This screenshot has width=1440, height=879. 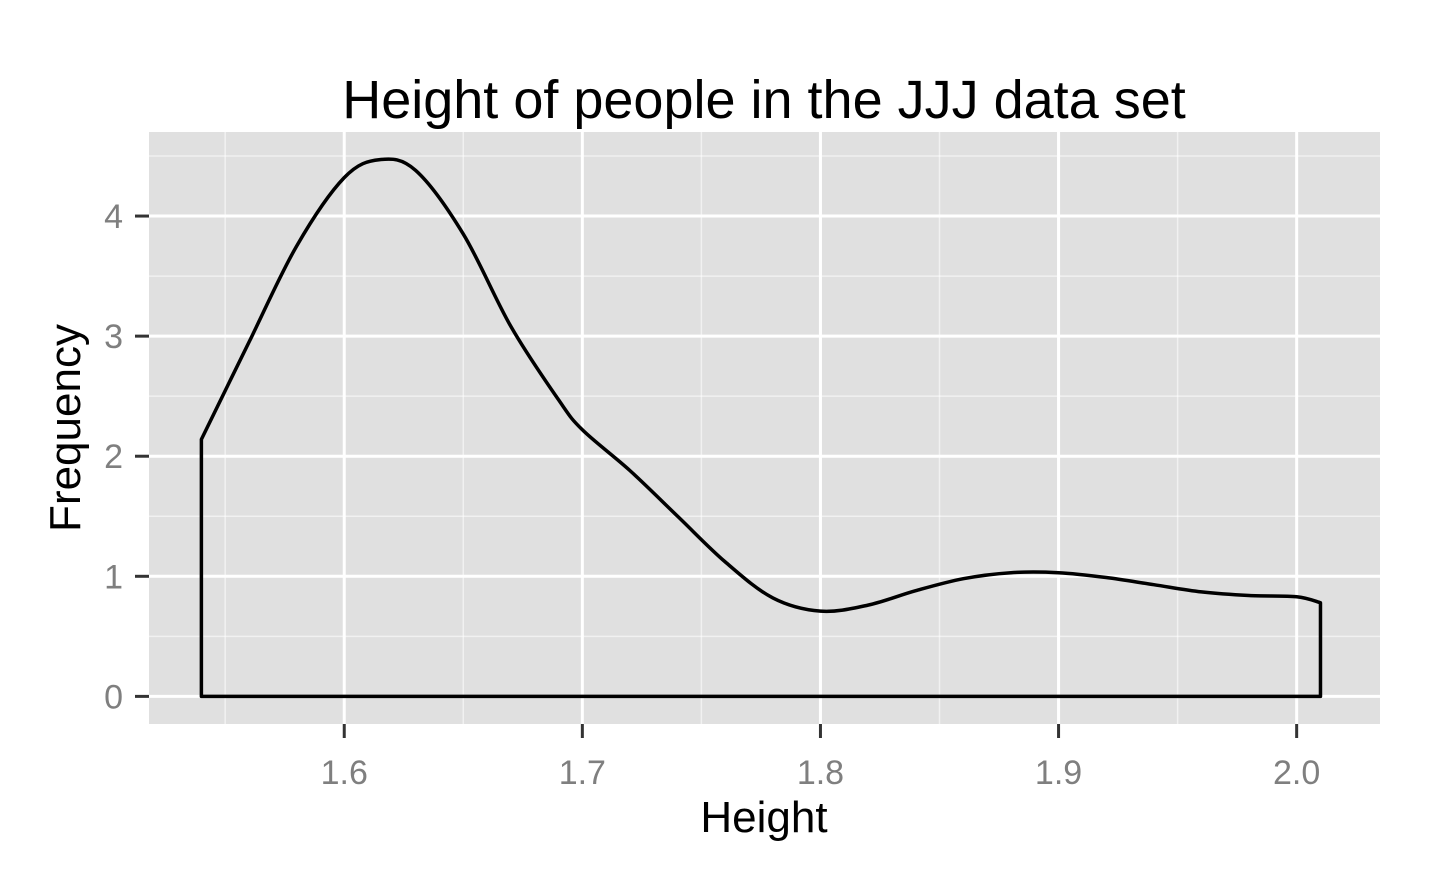 I want to click on x-tick-label: 2.0, so click(x=1296, y=773).